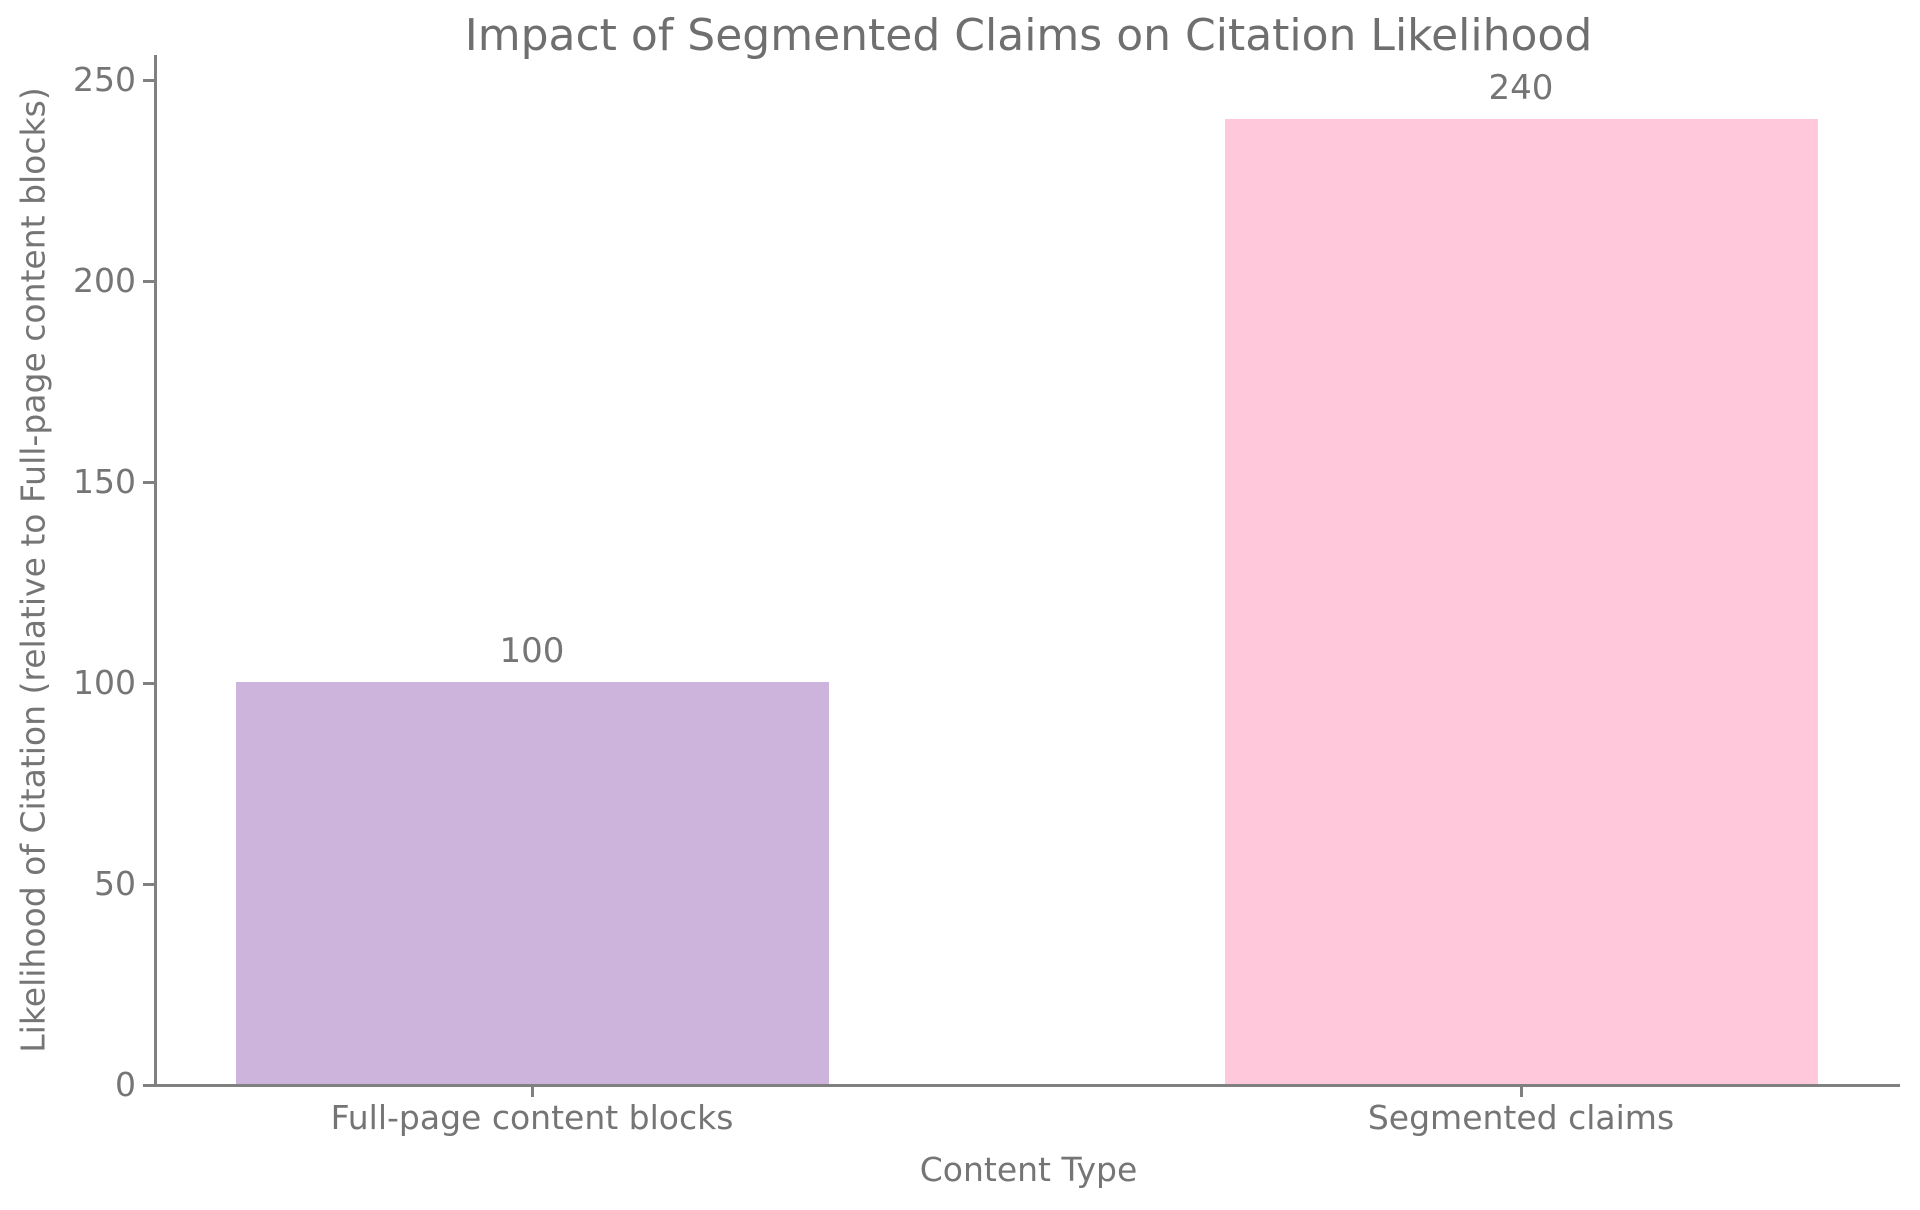 The image size is (1920, 1210). Describe the element at coordinates (155, 571) in the screenshot. I see `y-axis-spine` at that location.